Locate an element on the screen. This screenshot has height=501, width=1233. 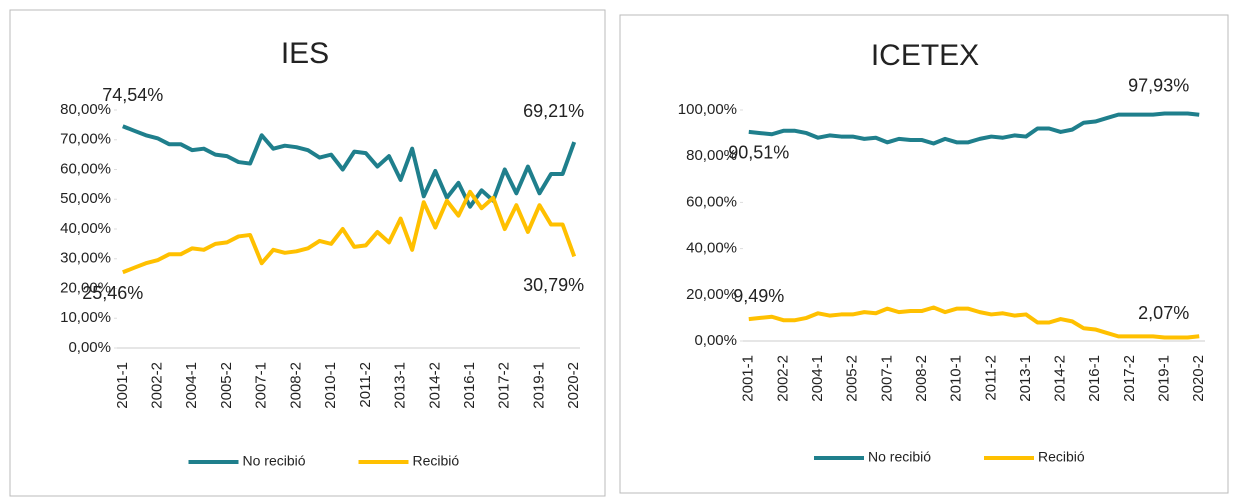
y-tick-label: 70,00% is located at coordinates (85, 139).